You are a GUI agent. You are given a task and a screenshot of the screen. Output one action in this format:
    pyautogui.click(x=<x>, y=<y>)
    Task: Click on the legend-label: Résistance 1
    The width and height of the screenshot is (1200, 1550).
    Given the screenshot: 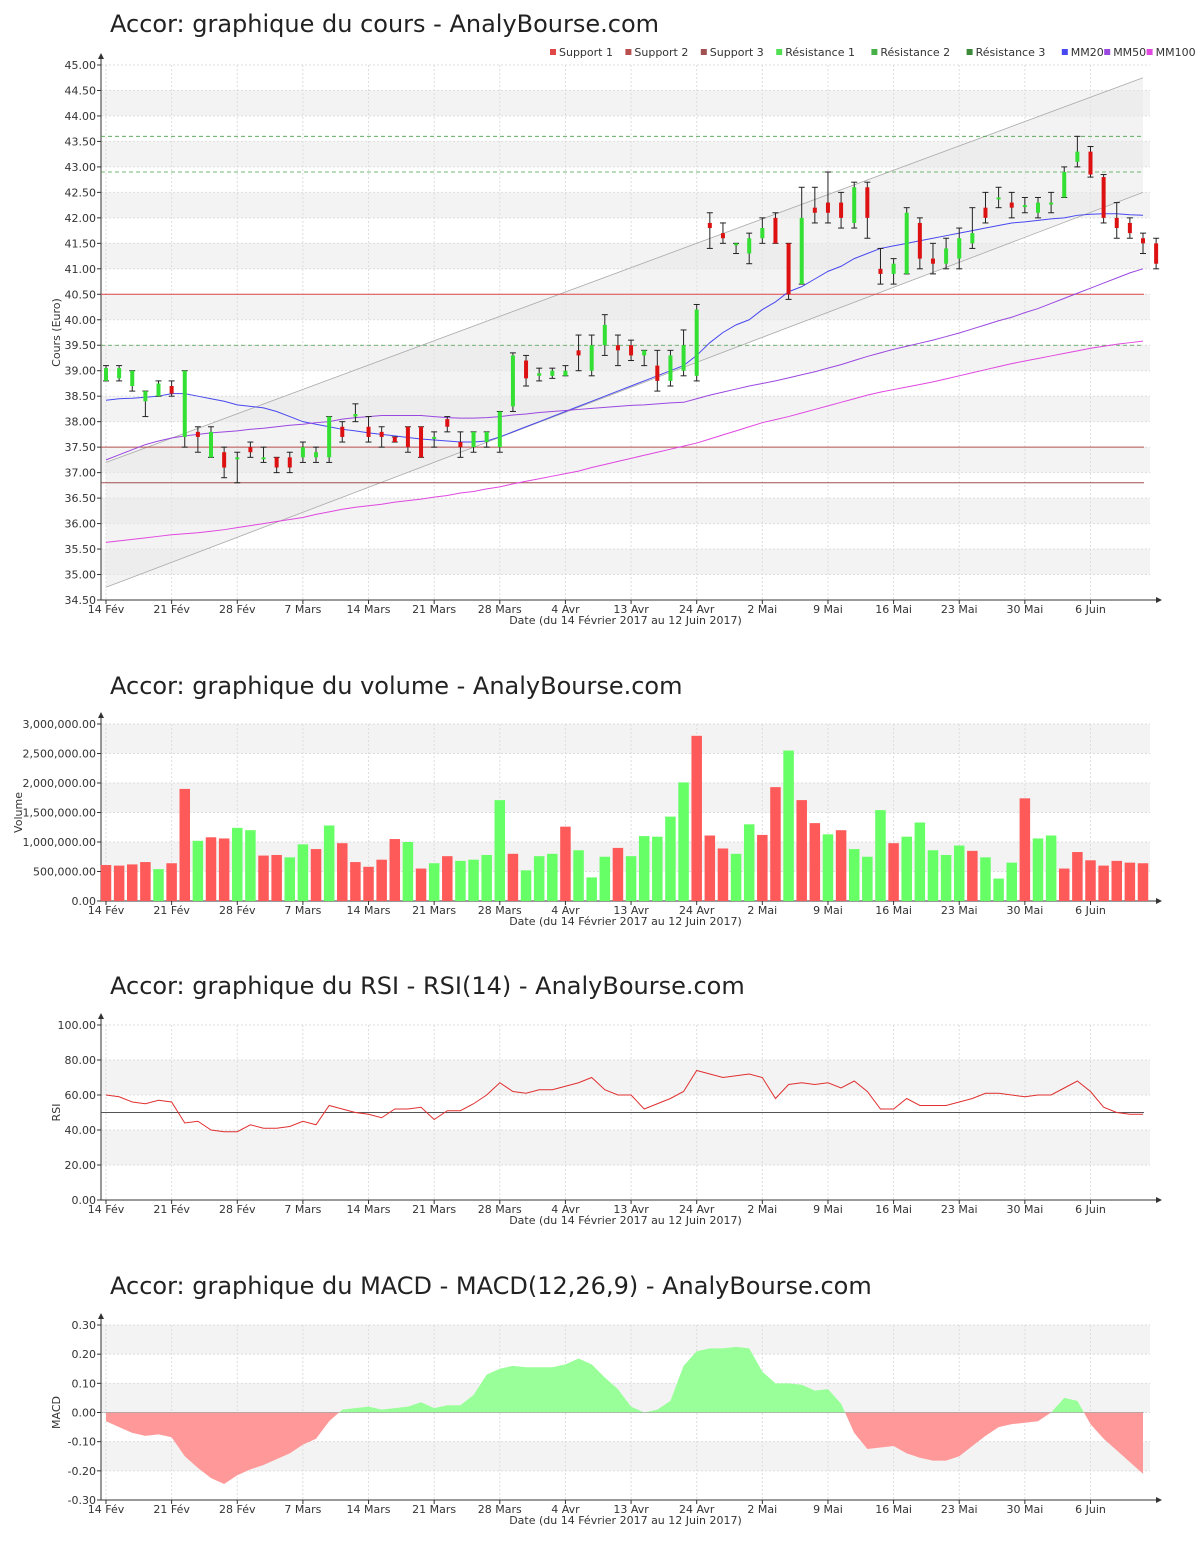 What is the action you would take?
    pyautogui.click(x=820, y=52)
    